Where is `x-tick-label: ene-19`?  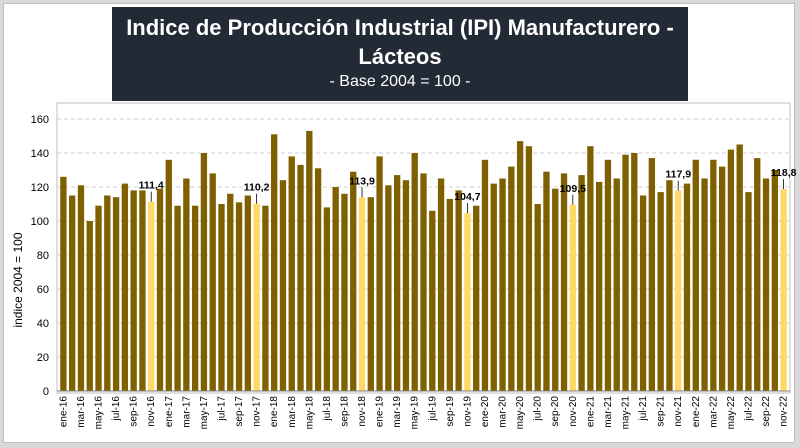
x-tick-label: ene-19 is located at coordinates (380, 412).